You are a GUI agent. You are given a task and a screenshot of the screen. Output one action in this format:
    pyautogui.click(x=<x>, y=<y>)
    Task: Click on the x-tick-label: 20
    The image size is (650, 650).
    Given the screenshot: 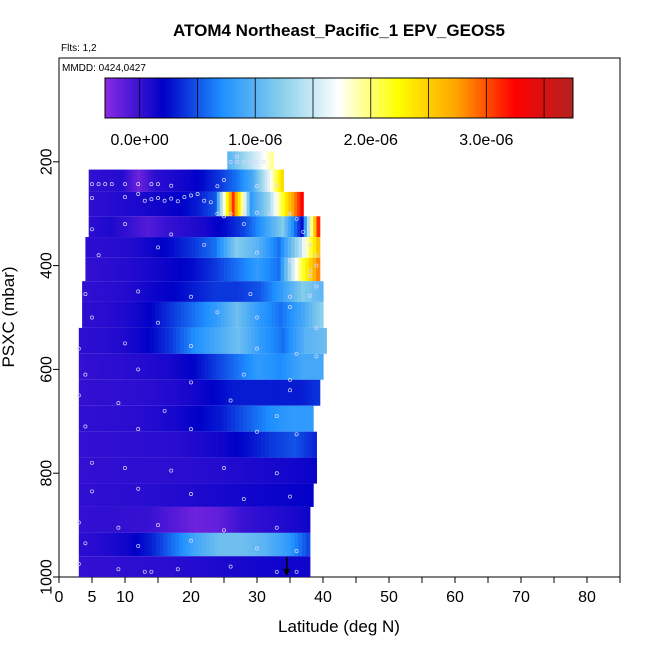 What is the action you would take?
    pyautogui.click(x=191, y=597)
    